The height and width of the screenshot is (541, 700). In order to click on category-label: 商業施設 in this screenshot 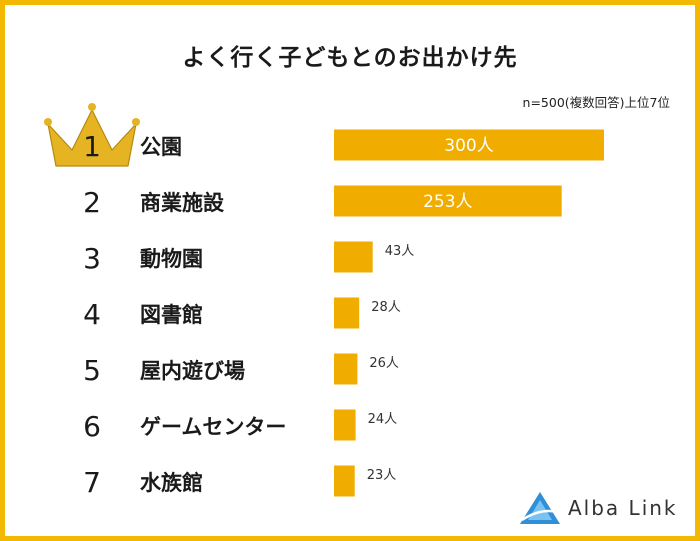, I will do `click(182, 203)`.